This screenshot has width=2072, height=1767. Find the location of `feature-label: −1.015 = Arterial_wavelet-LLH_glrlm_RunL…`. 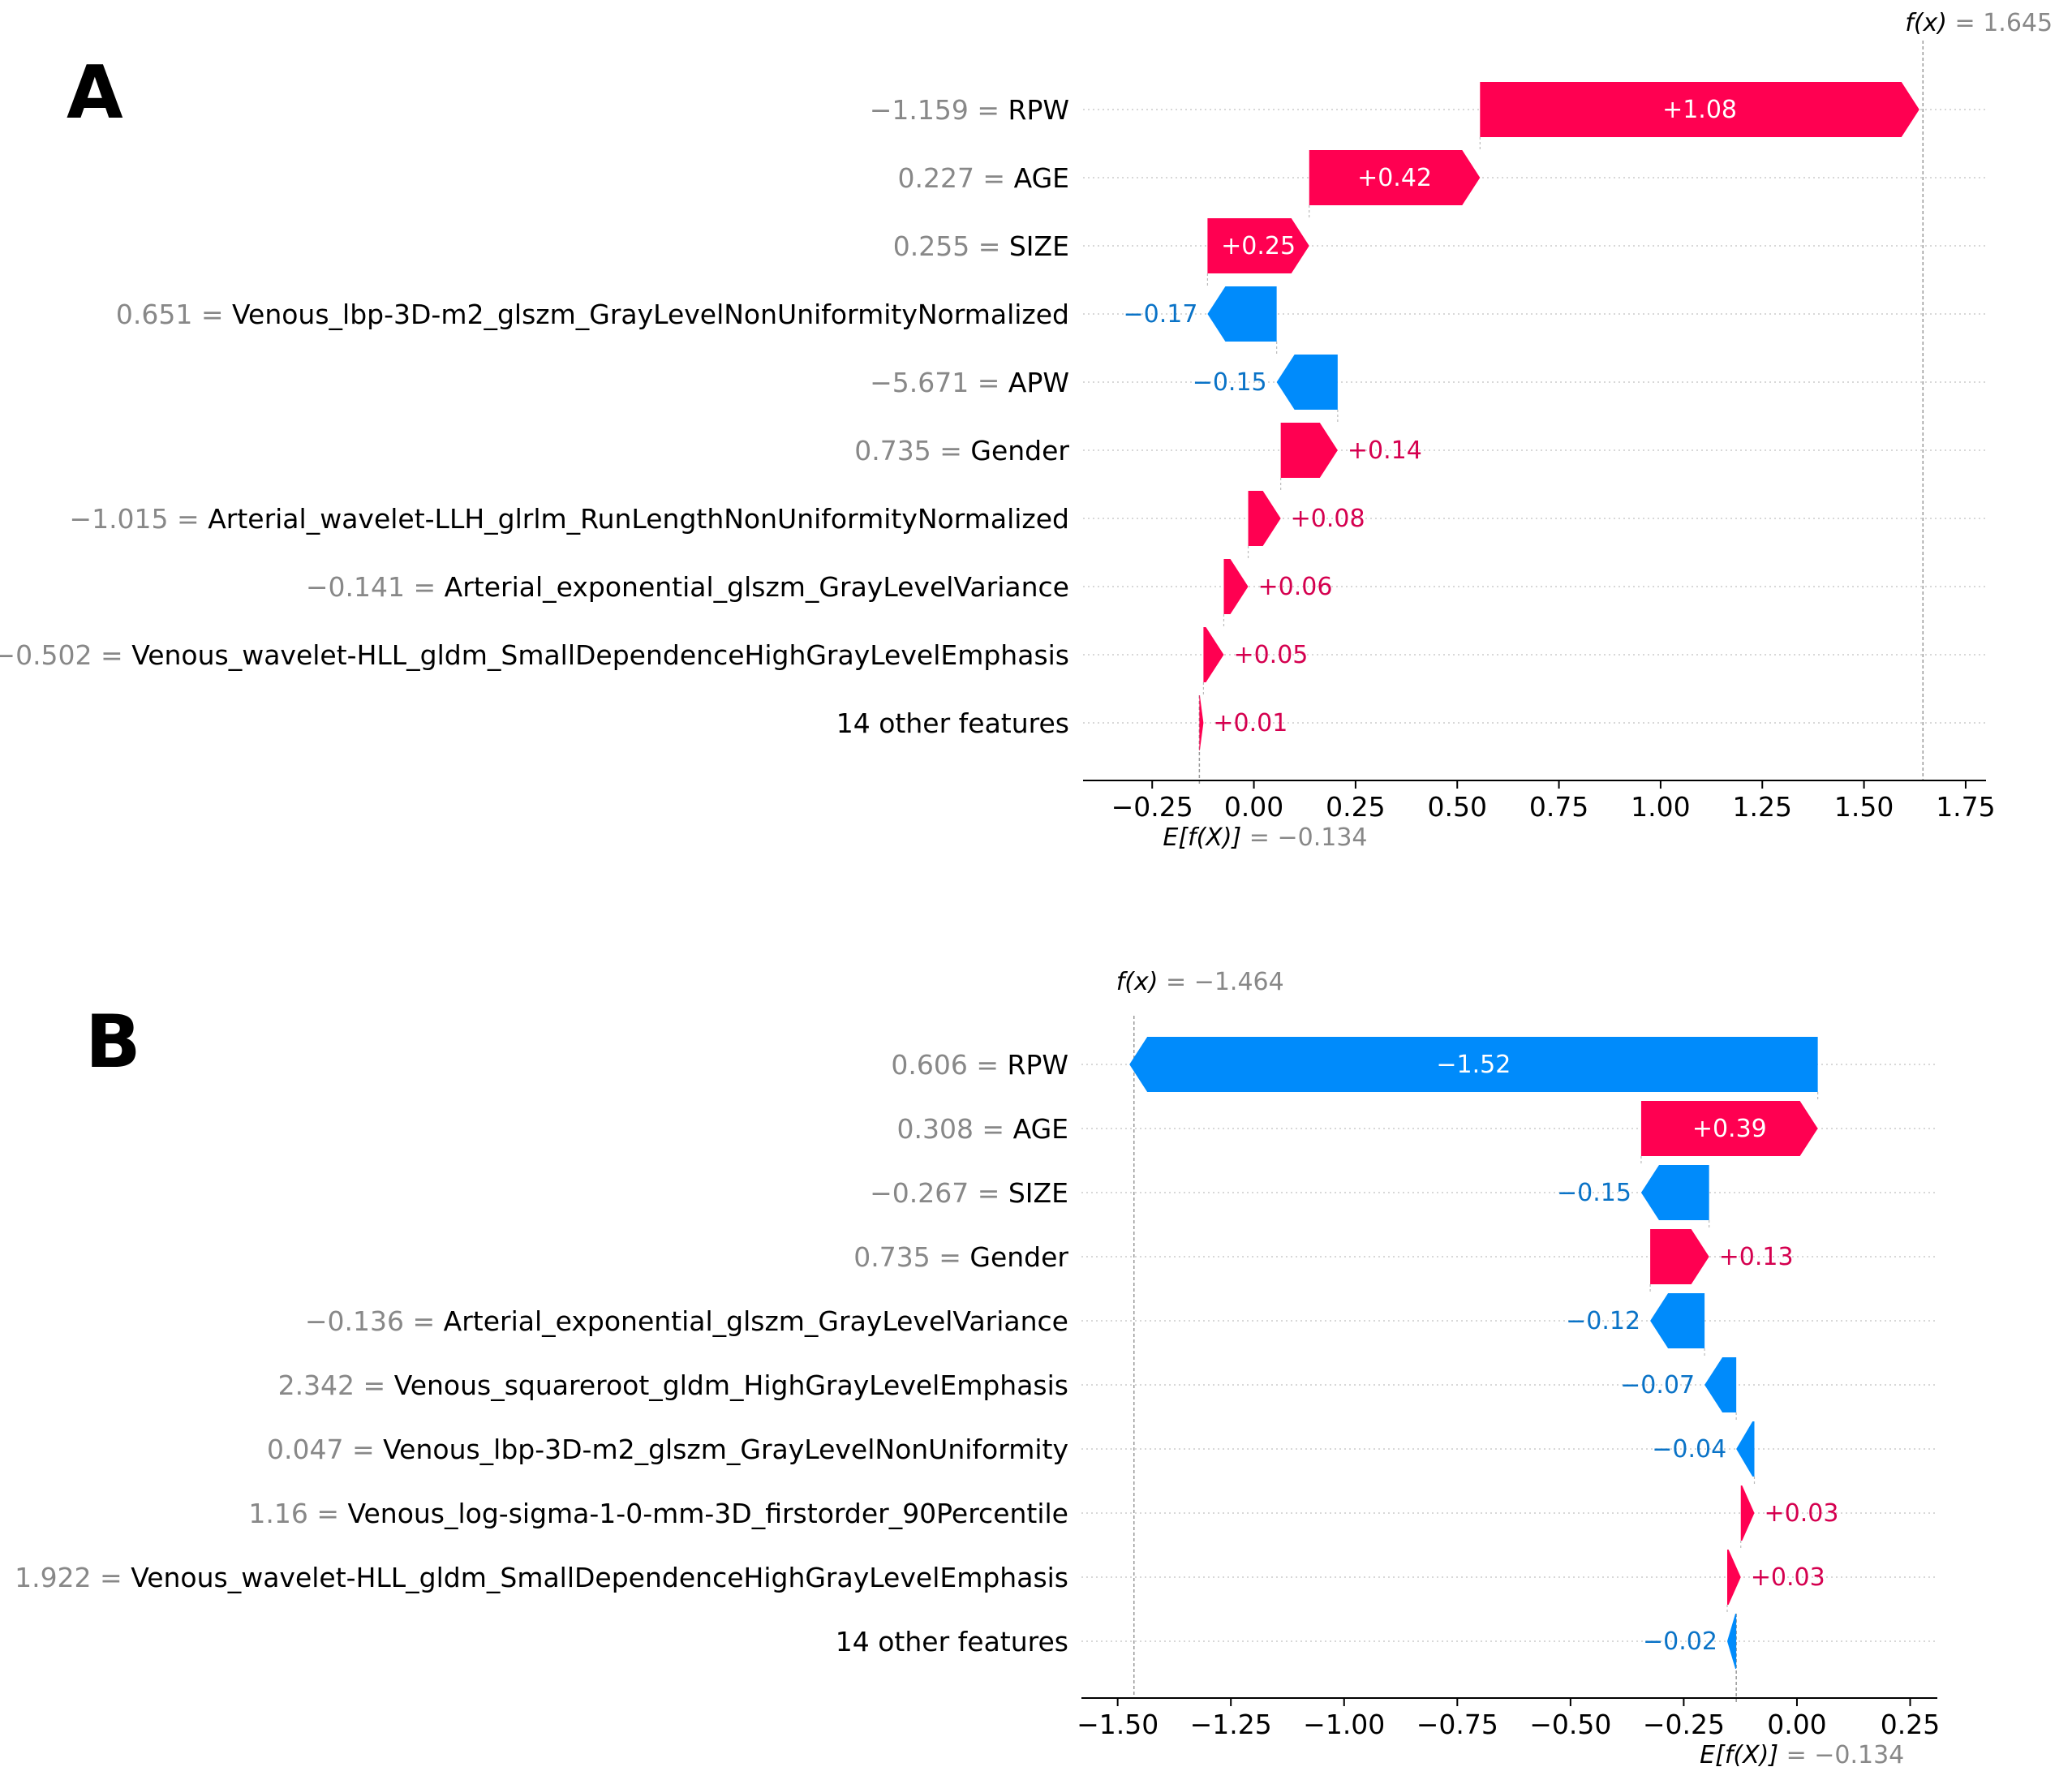

feature-label: −1.015 = Arterial_wavelet-LLH_glrlm_RunL… is located at coordinates (569, 519).